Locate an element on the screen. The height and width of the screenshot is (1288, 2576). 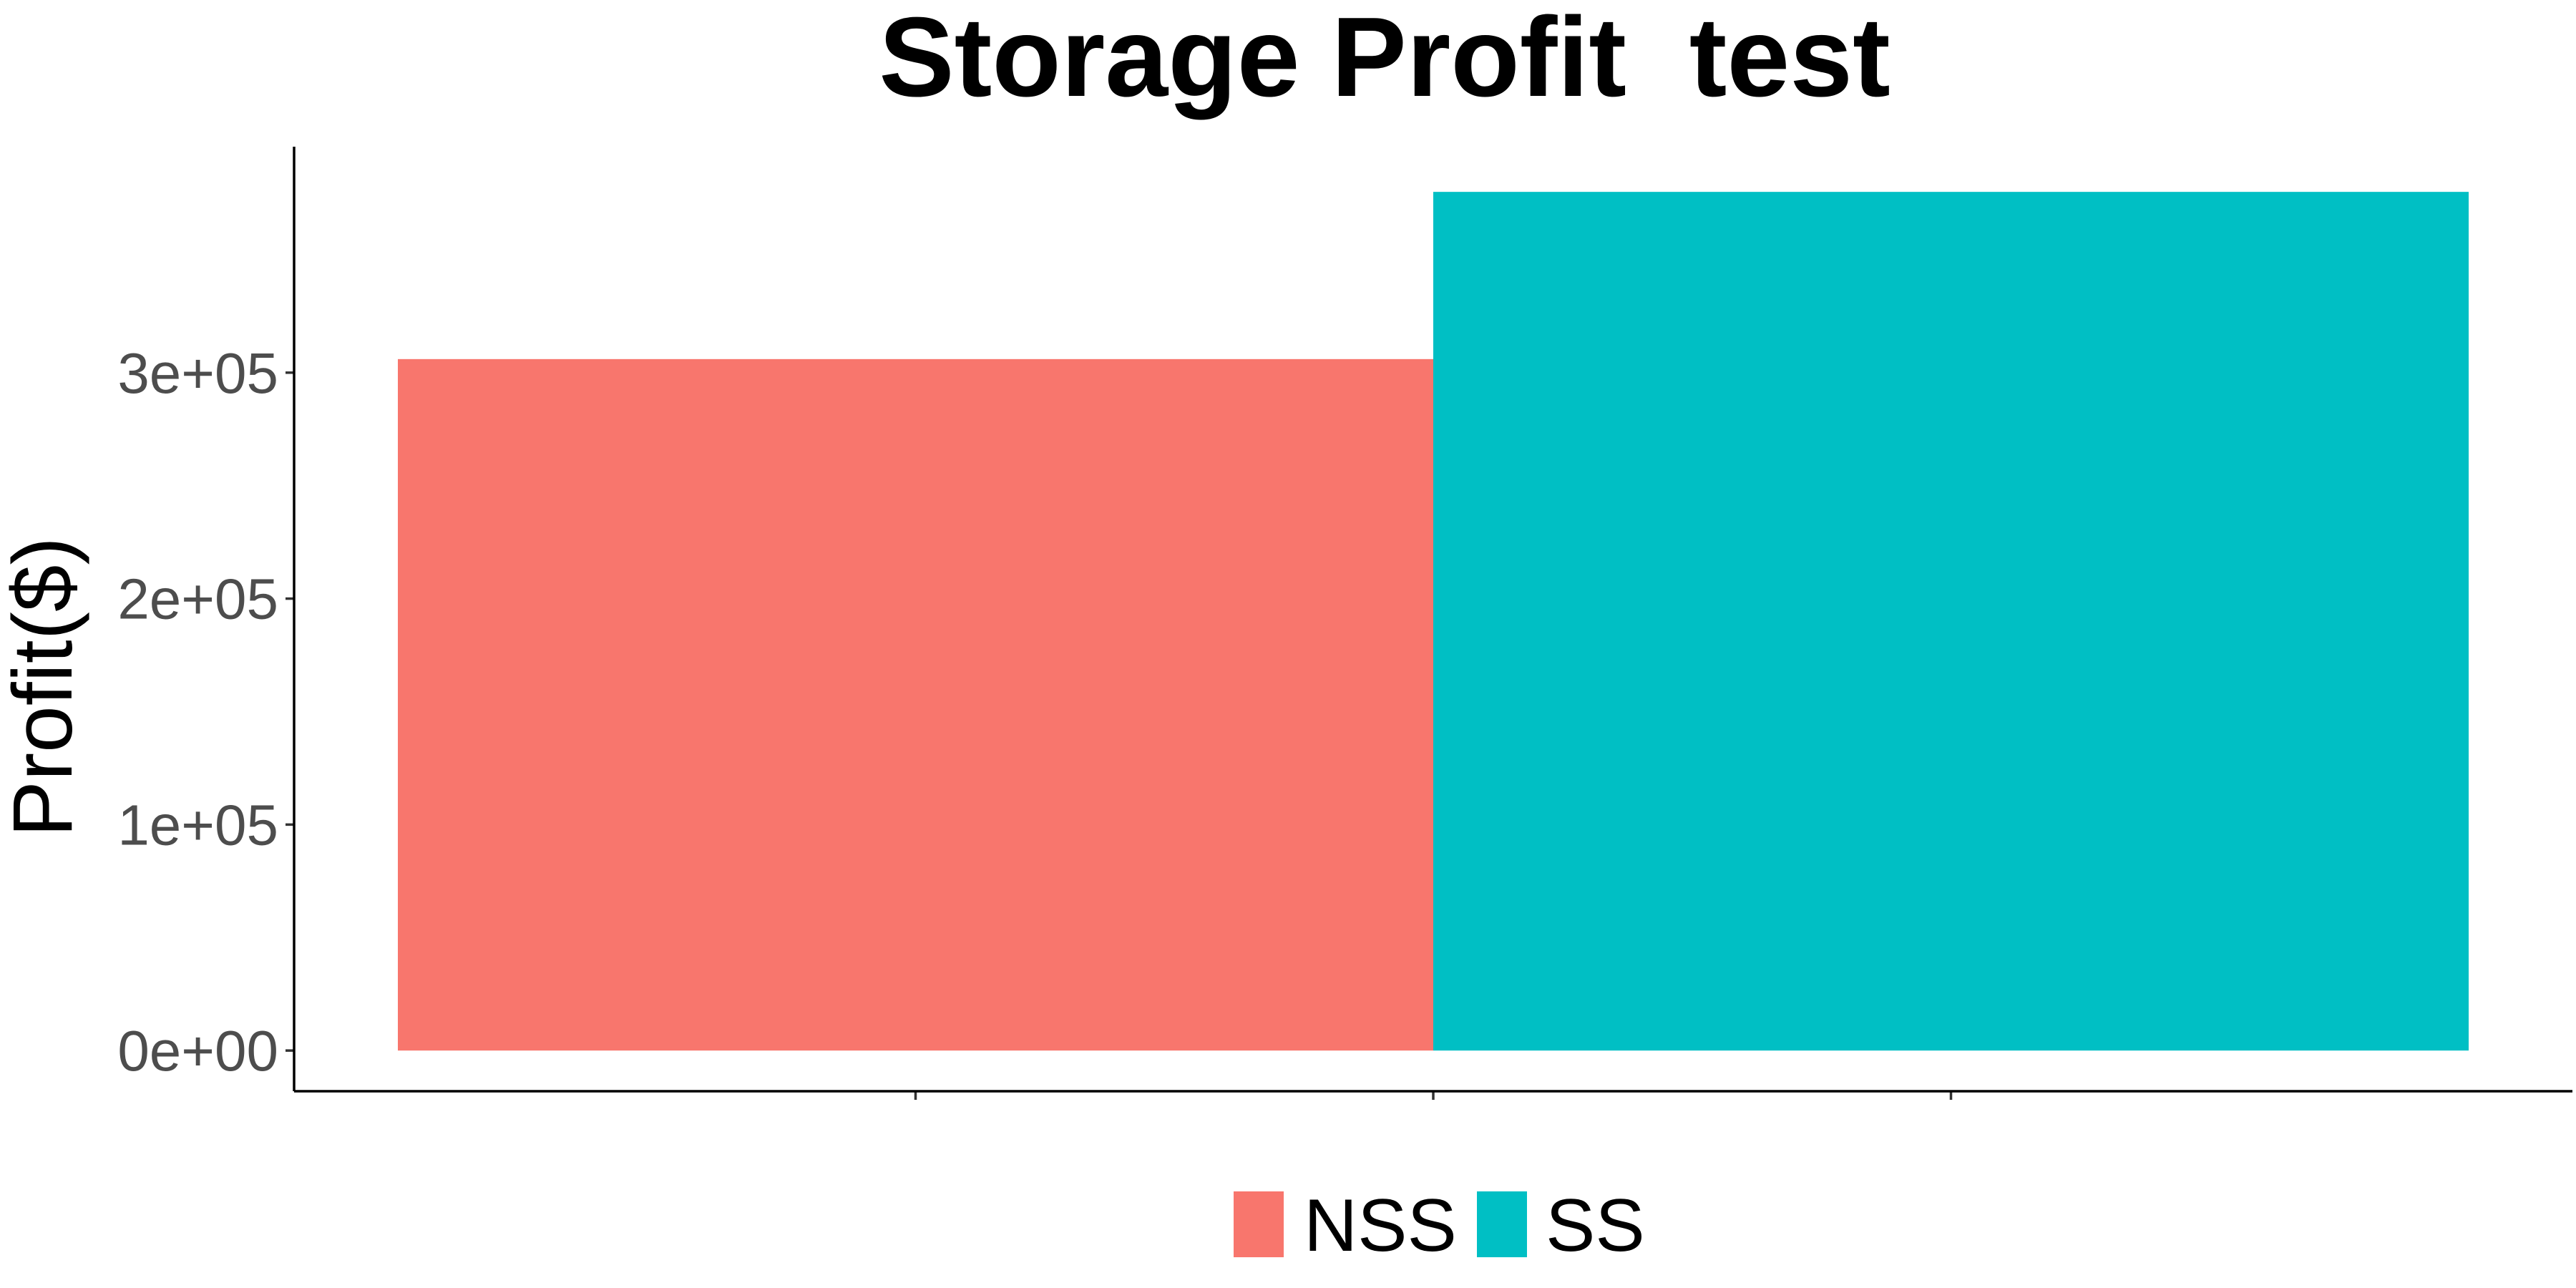
y-tick-label: 1e+05 is located at coordinates (197, 825).